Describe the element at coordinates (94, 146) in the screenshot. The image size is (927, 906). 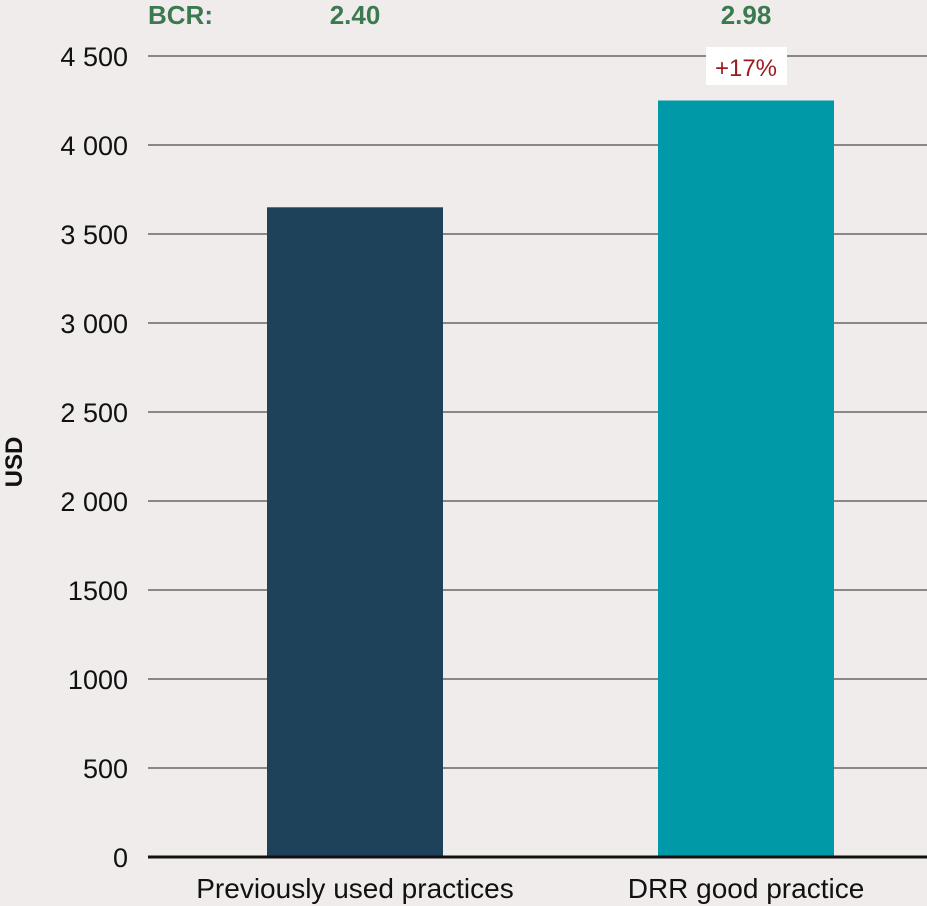
I see `y-tick-label: 4 000` at that location.